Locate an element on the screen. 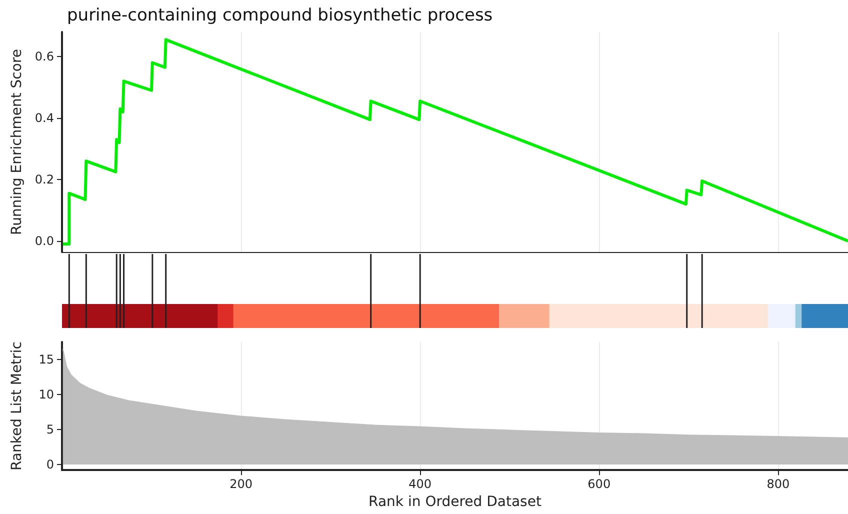  y-tick-label: 0.2 is located at coordinates (44, 179).